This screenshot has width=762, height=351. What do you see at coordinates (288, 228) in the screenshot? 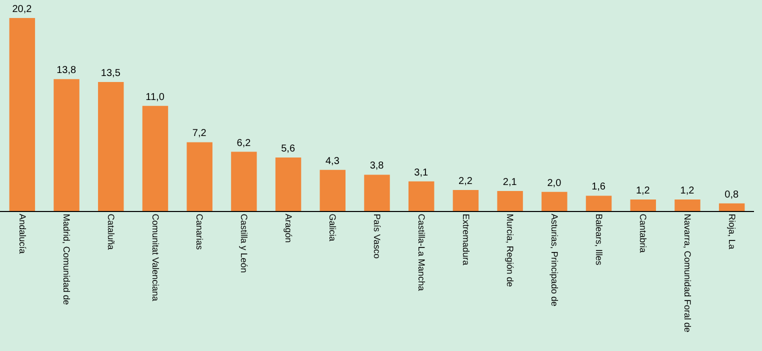
I see `x-tick-label: Aragón` at bounding box center [288, 228].